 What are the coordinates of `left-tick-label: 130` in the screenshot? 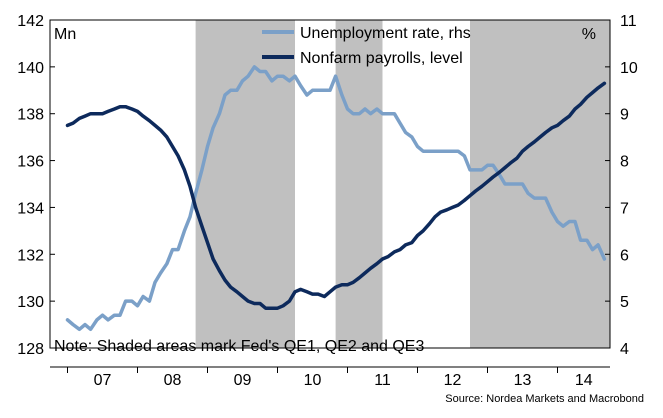 It's located at (30, 302).